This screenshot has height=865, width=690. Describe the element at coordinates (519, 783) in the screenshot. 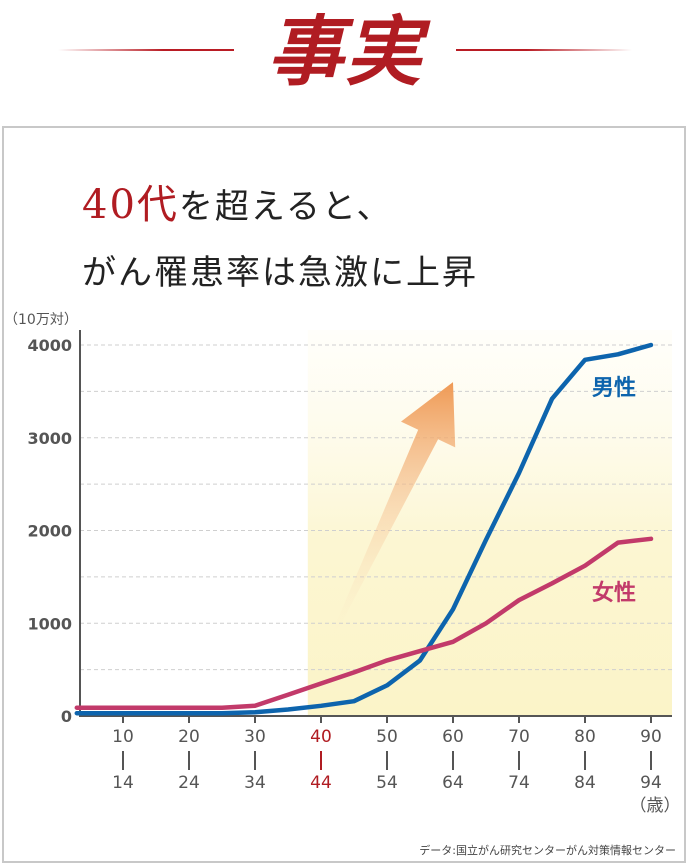

I see `x-tick-label-end: 74` at that location.